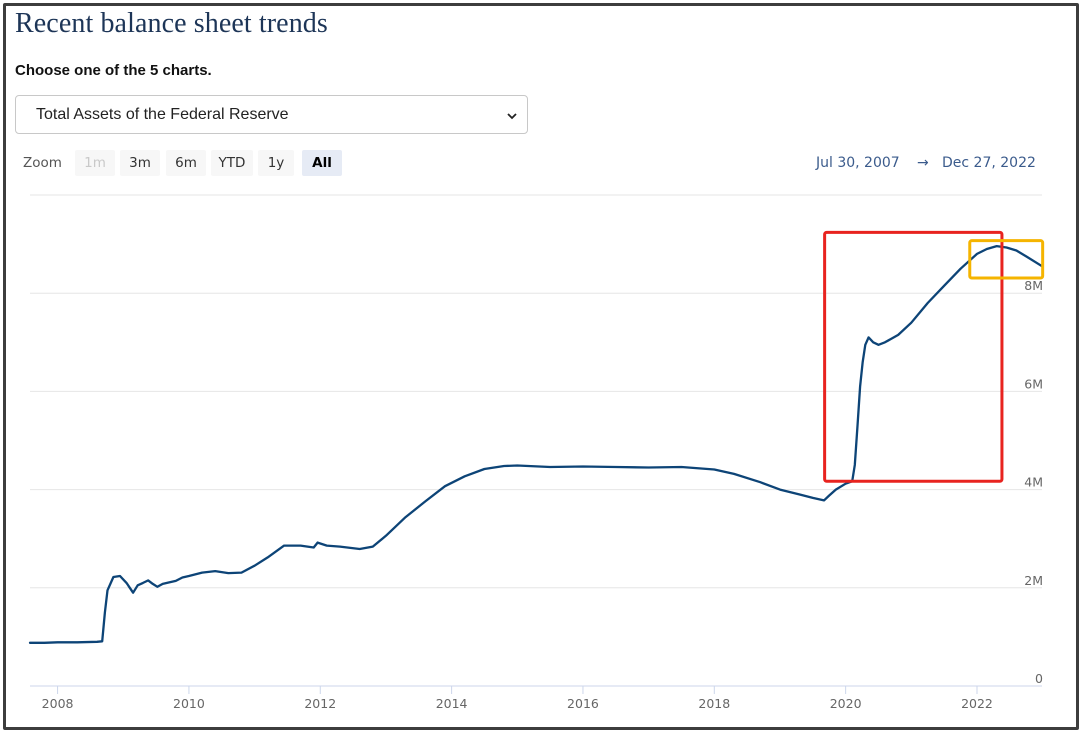 The image size is (1080, 731). Describe the element at coordinates (42, 163) in the screenshot. I see `zoom-label: Zoom` at that location.